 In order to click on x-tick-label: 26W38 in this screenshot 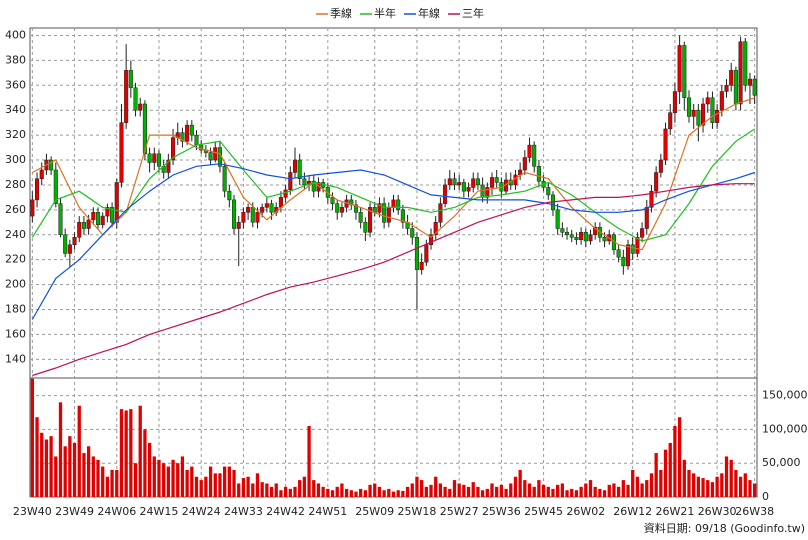, I will do `click(754, 511)`.